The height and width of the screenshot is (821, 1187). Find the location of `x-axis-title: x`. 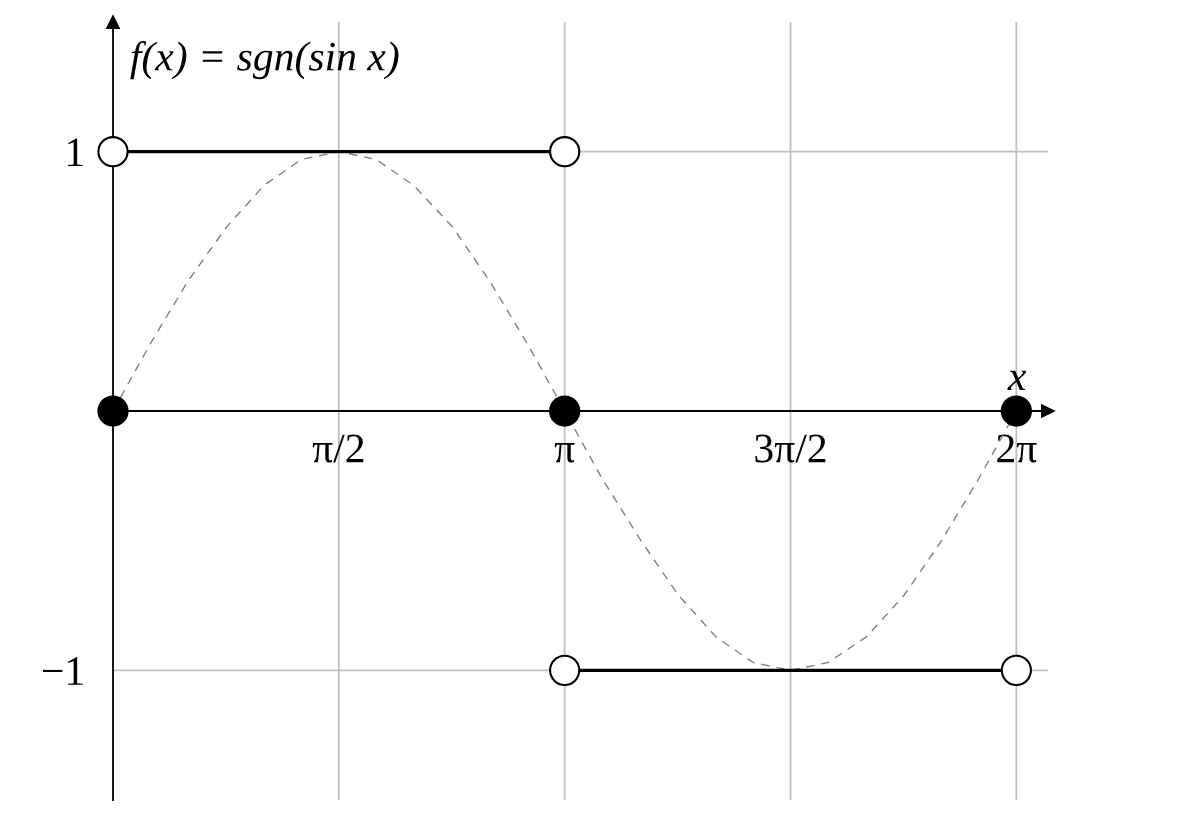

x-axis-title: x is located at coordinates (1017, 380).